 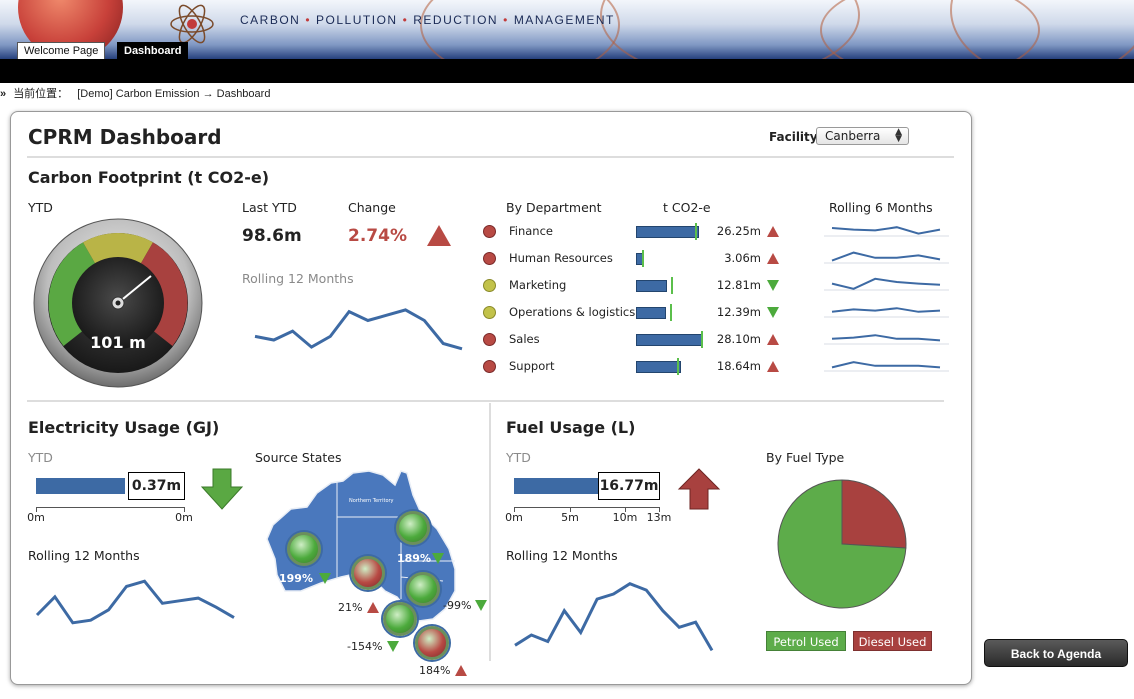 I want to click on tab-welcome-page: Welcome Page, so click(x=61, y=50).